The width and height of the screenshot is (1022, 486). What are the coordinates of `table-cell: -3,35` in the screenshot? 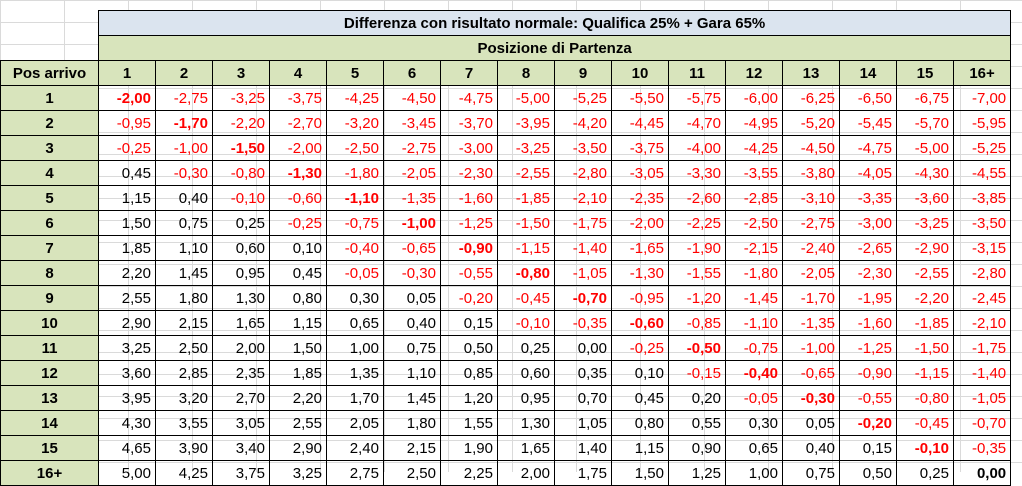 It's located at (868, 198).